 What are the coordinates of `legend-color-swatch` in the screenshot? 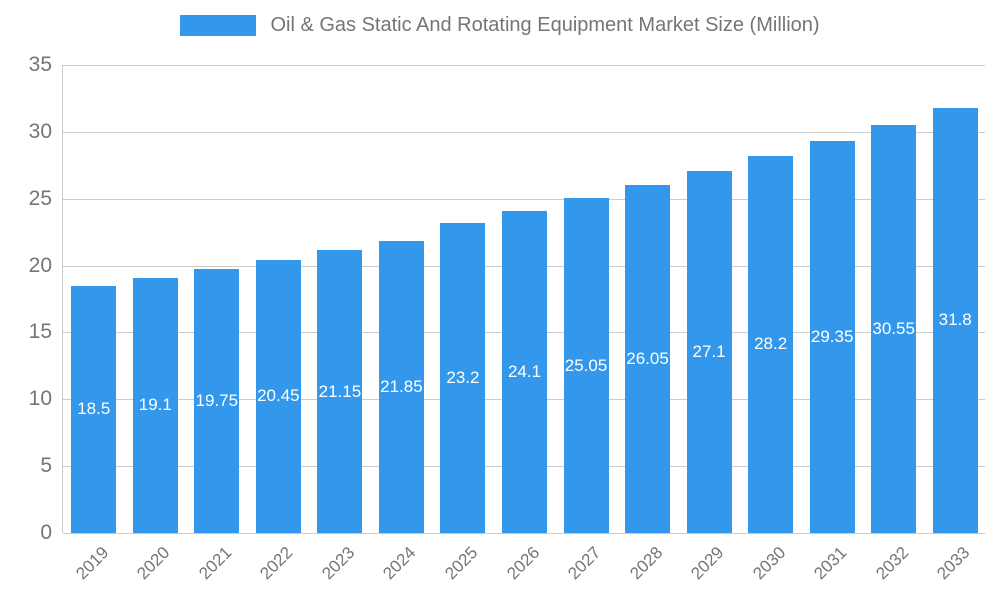 It's located at (218, 25).